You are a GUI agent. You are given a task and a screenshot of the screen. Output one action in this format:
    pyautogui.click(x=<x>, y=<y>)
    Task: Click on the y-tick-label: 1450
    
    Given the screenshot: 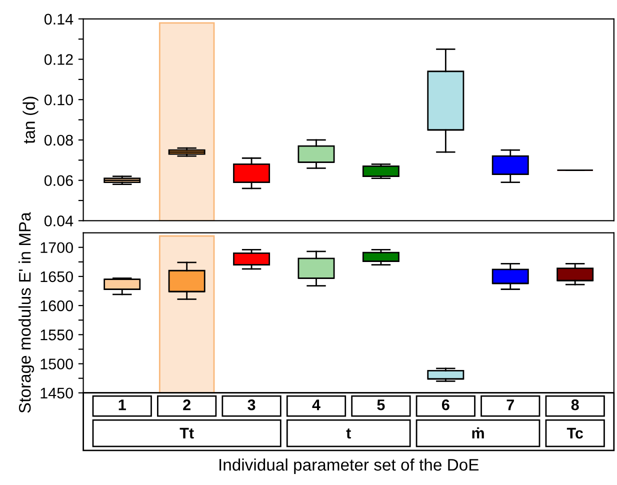 What is the action you would take?
    pyautogui.click(x=56, y=393)
    